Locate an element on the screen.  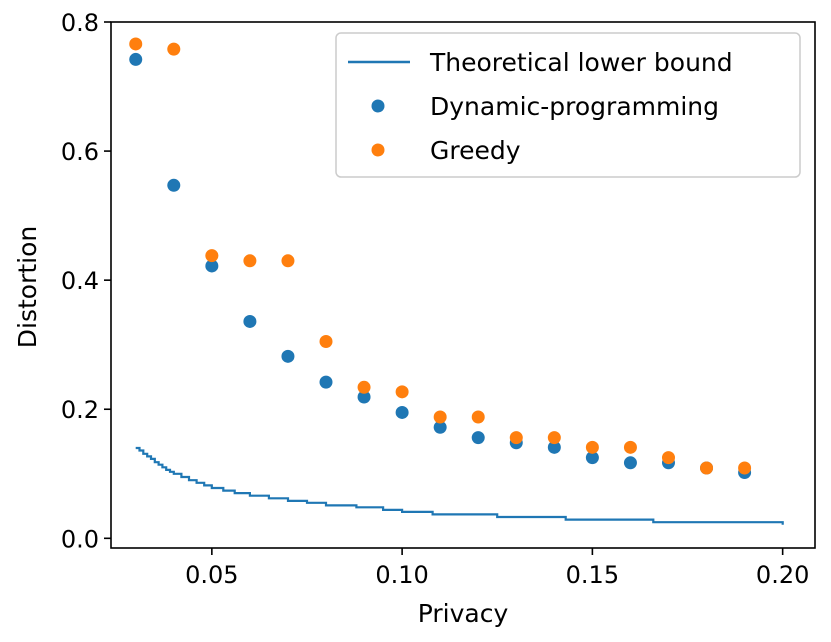
x-tick-label: 0.20 is located at coordinates (782, 575).